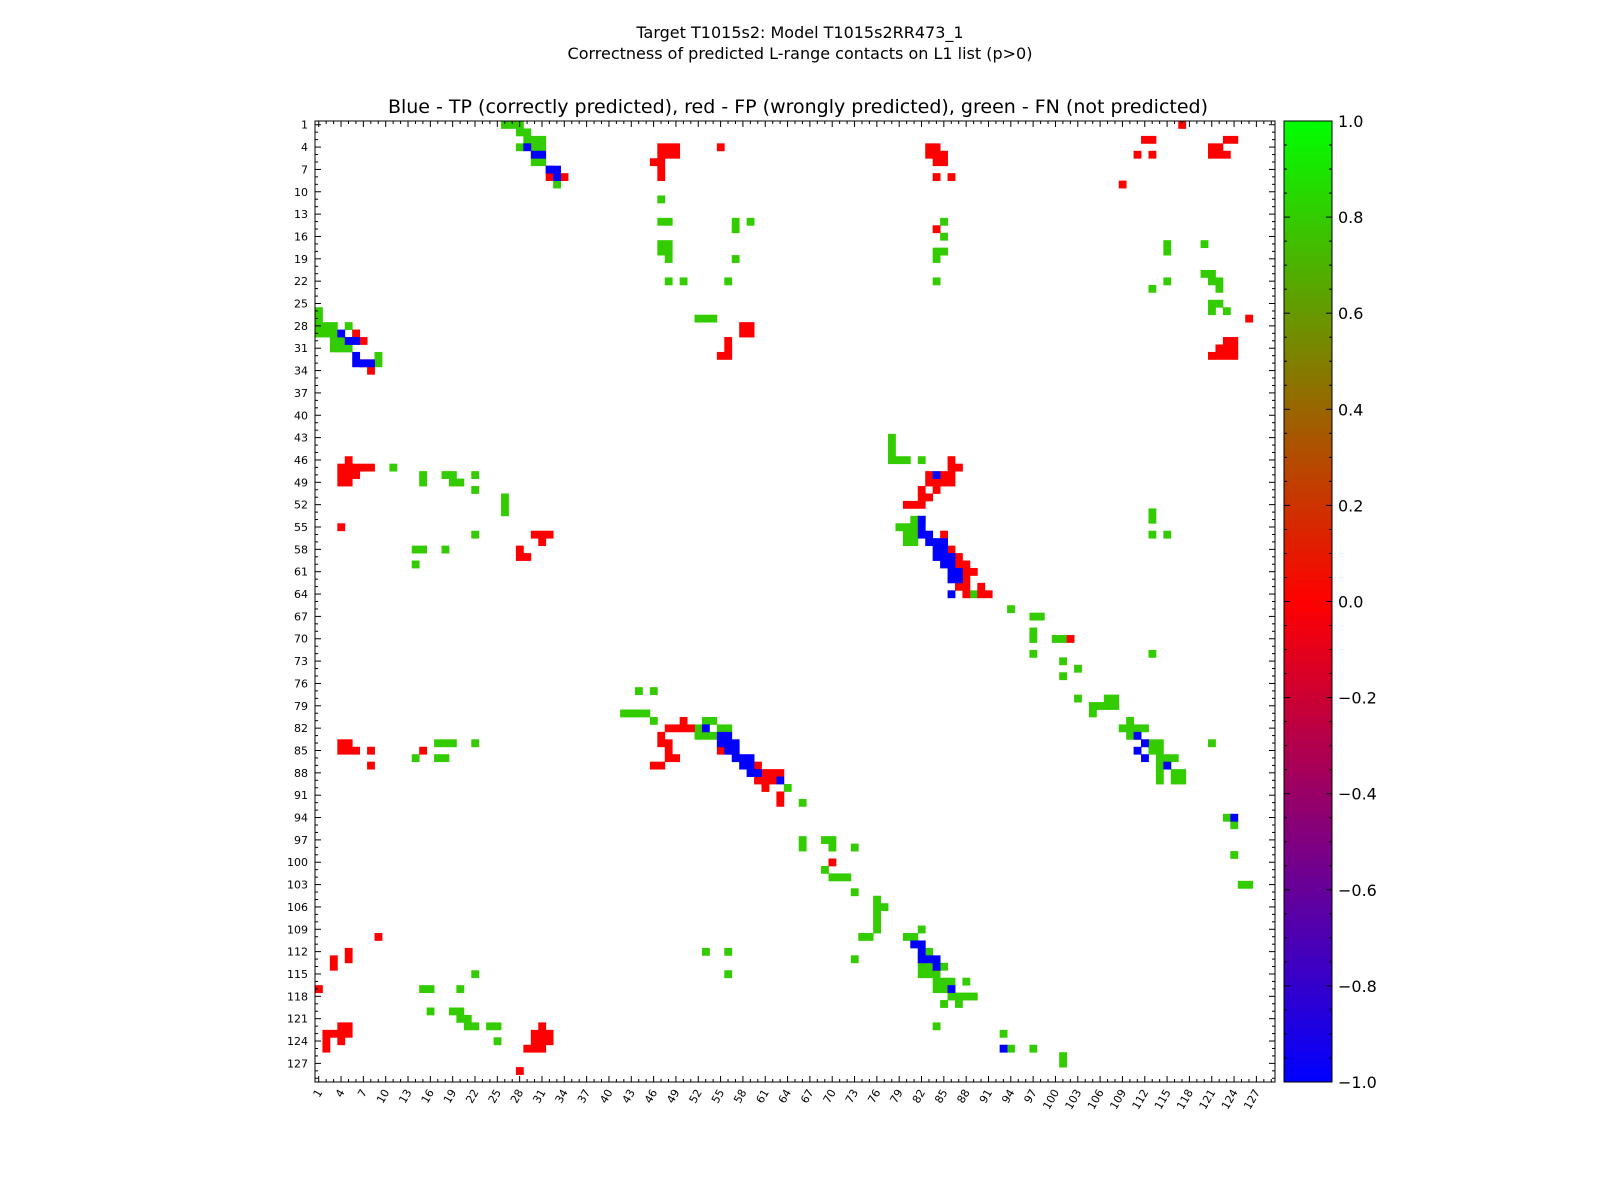  What do you see at coordinates (584, 1096) in the screenshot?
I see `x-tick-label: 37` at bounding box center [584, 1096].